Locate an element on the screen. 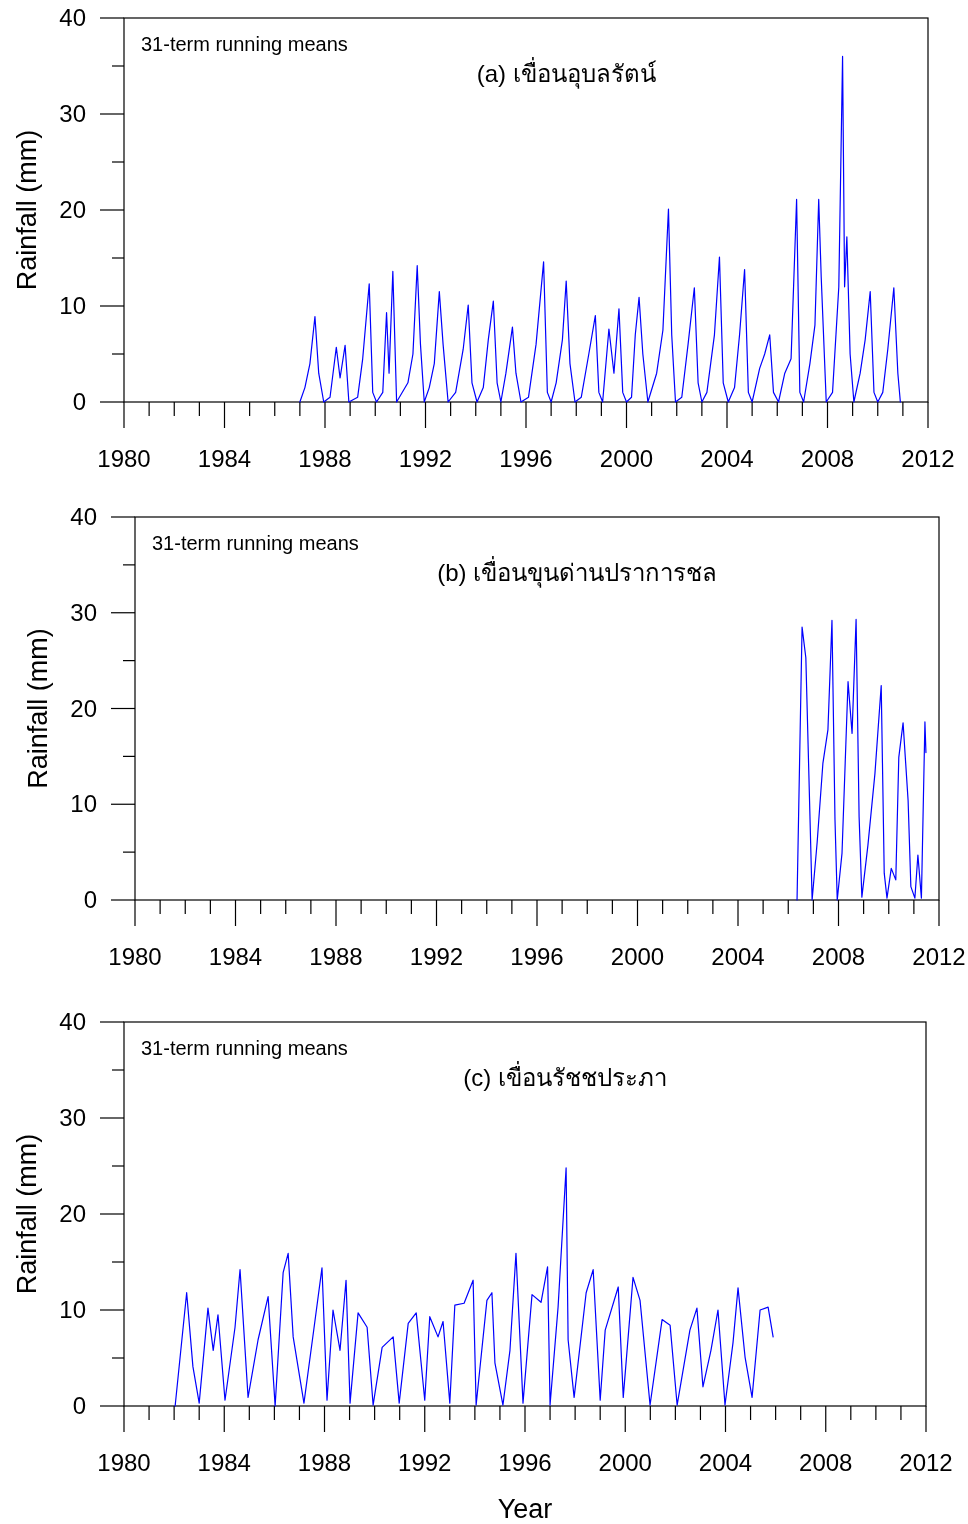 The width and height of the screenshot is (968, 1524). text: (a) เขื่อนอุบลรัตน์ is located at coordinates (566, 73).